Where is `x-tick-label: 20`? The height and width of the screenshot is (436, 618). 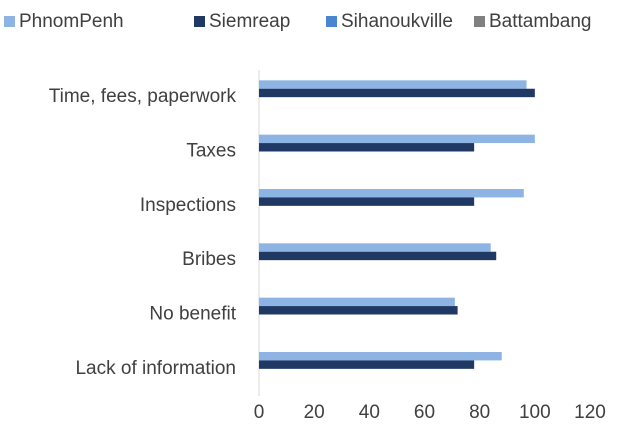
x-tick-label: 20 is located at coordinates (314, 412).